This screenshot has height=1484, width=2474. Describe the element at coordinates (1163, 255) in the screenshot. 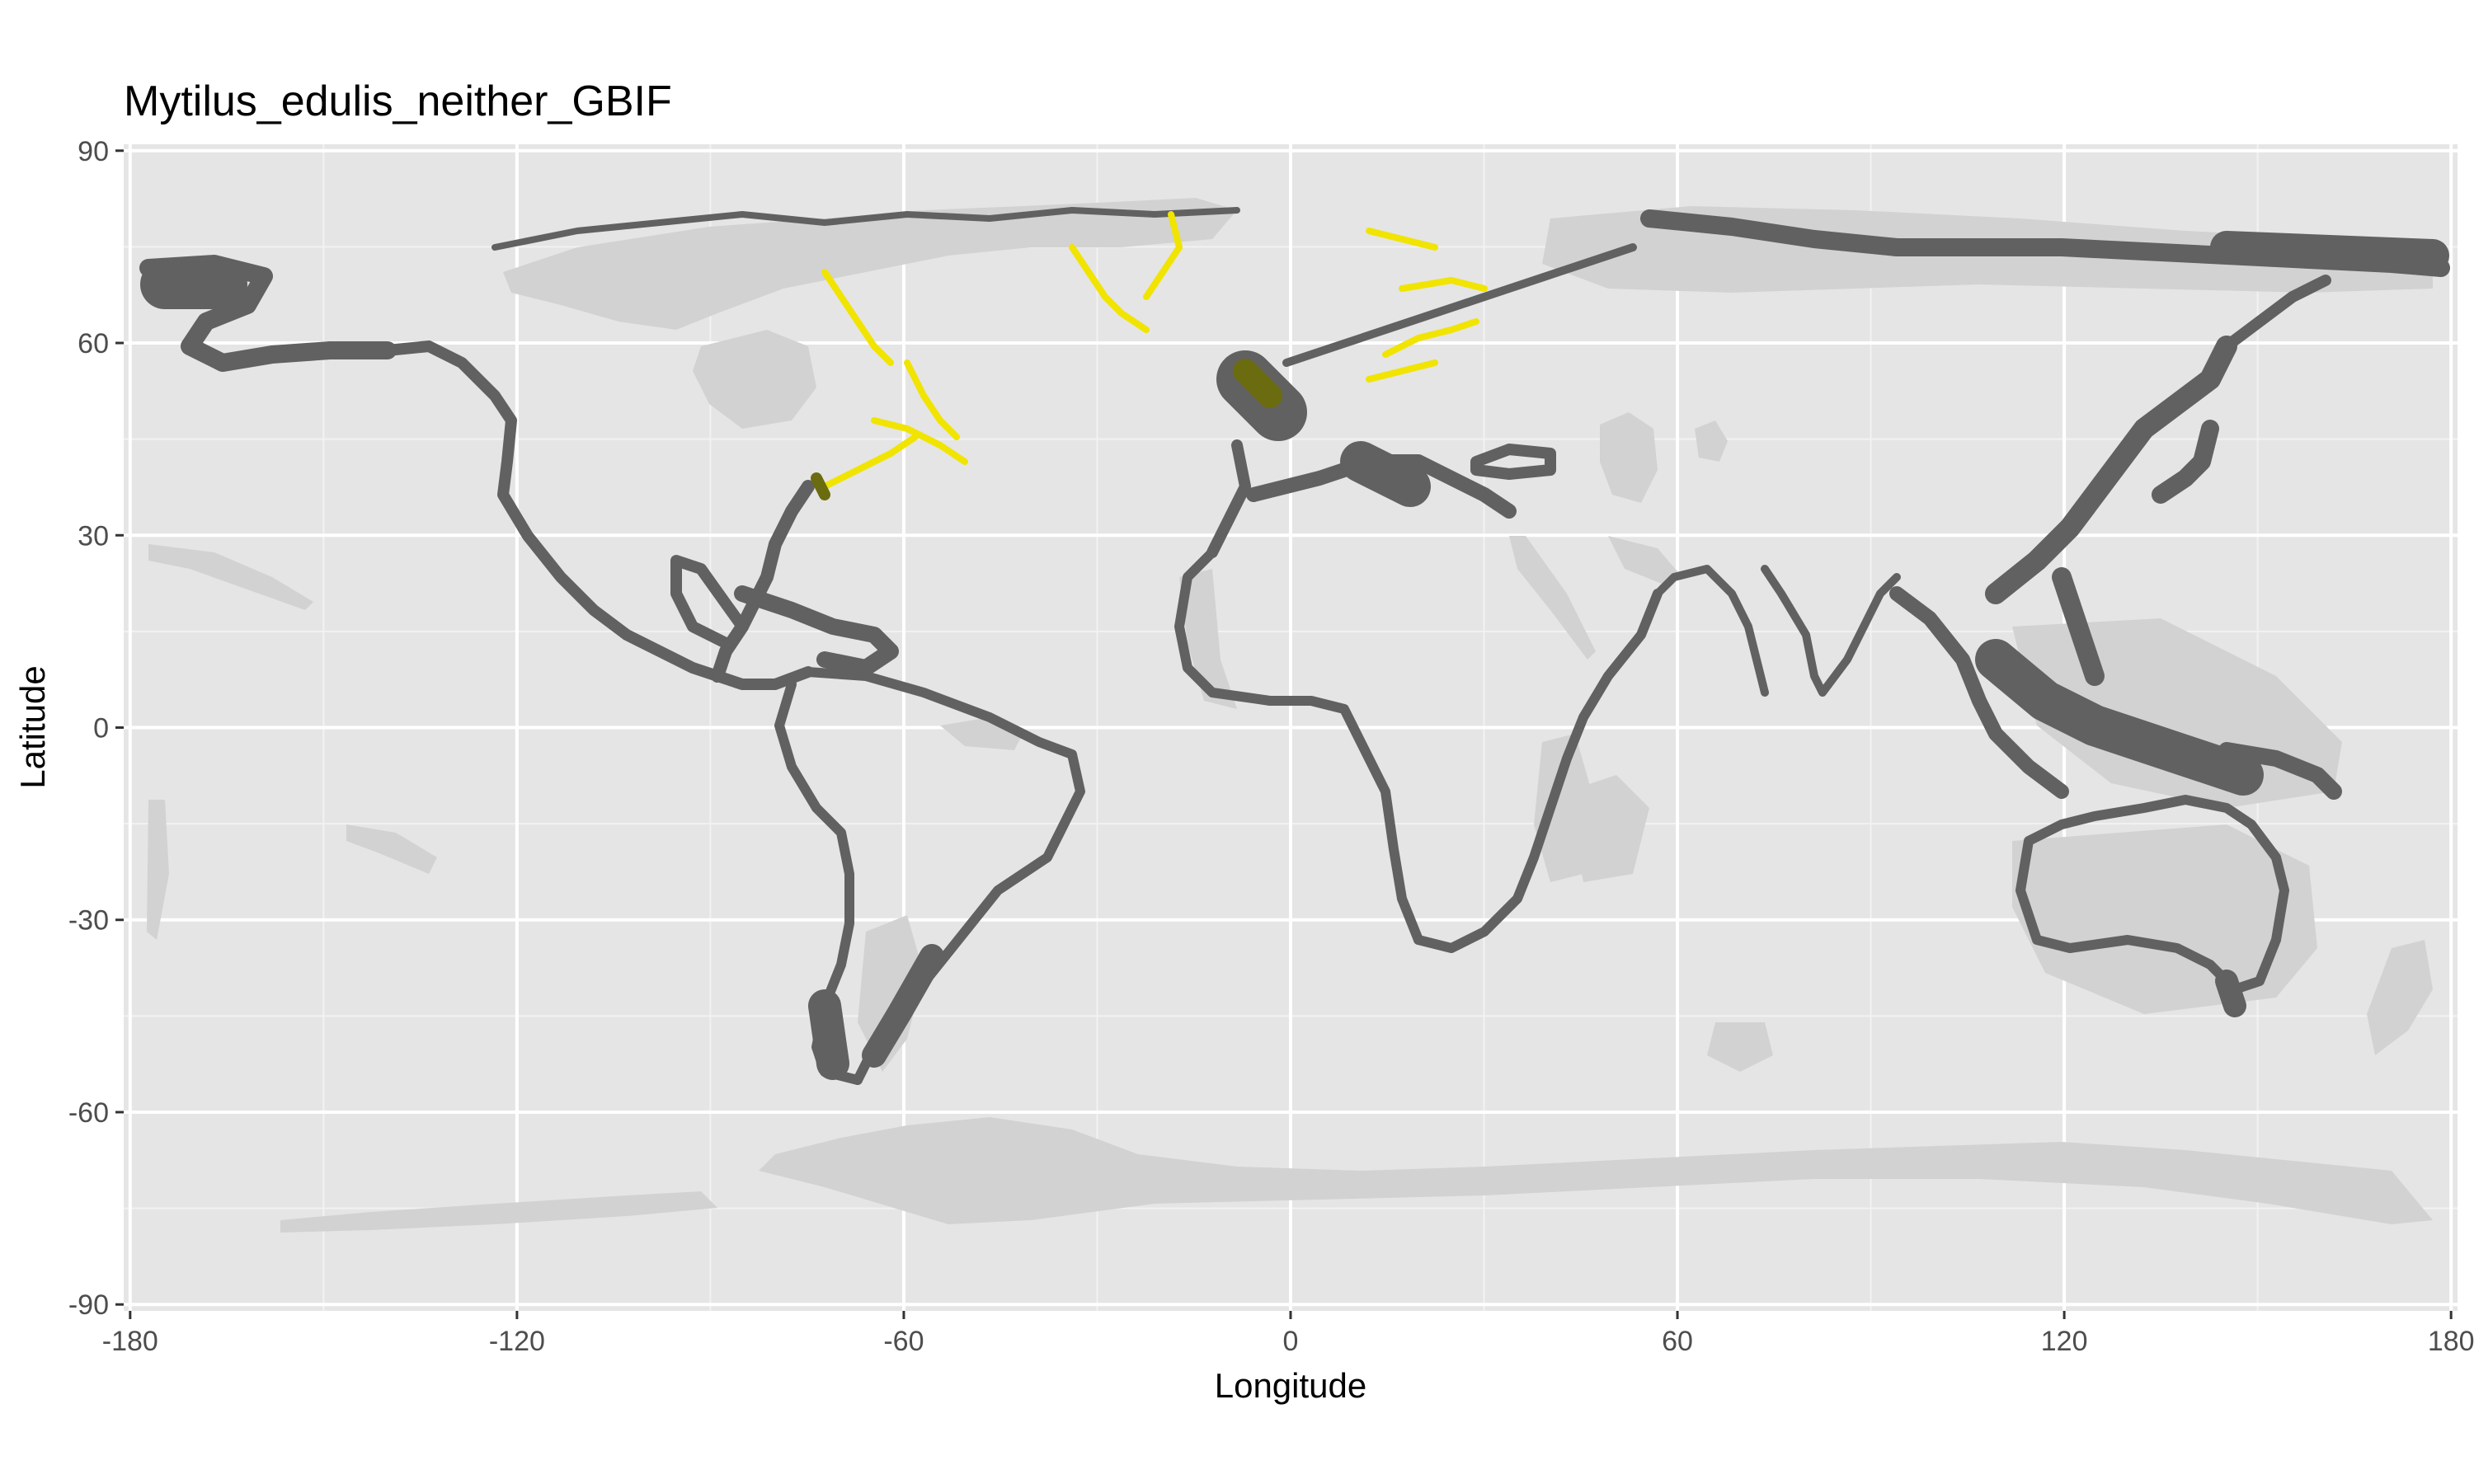

I see `gbif-greenland-east` at that location.